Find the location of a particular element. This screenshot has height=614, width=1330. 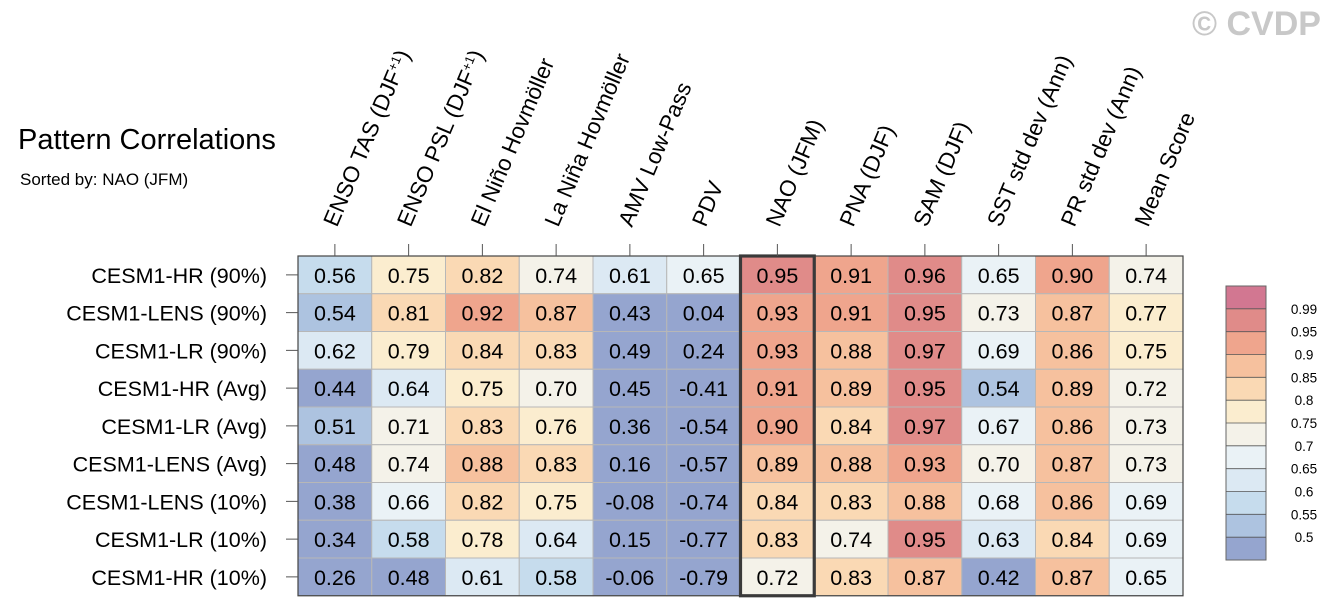

row-label: CESM1-LENS (90%) is located at coordinates (166, 314).